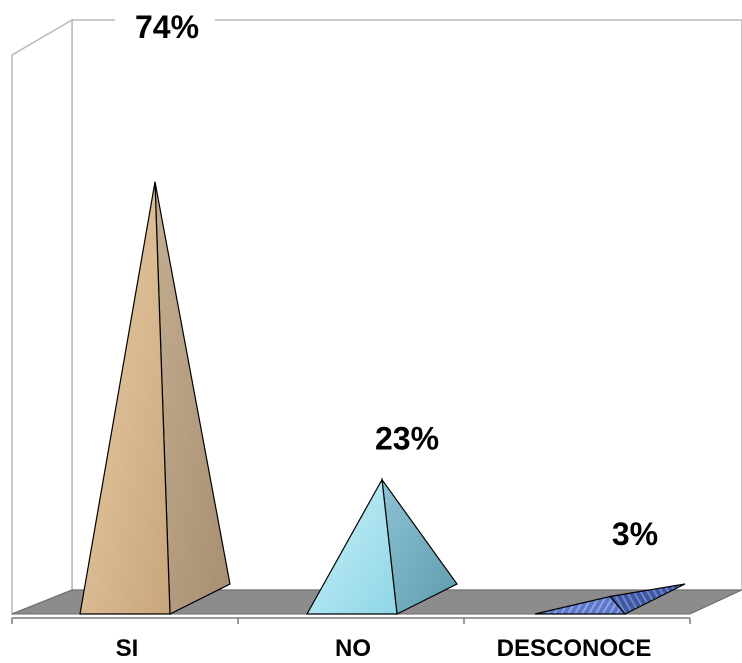 The height and width of the screenshot is (663, 742). I want to click on category-label-no: NO, so click(353, 648).